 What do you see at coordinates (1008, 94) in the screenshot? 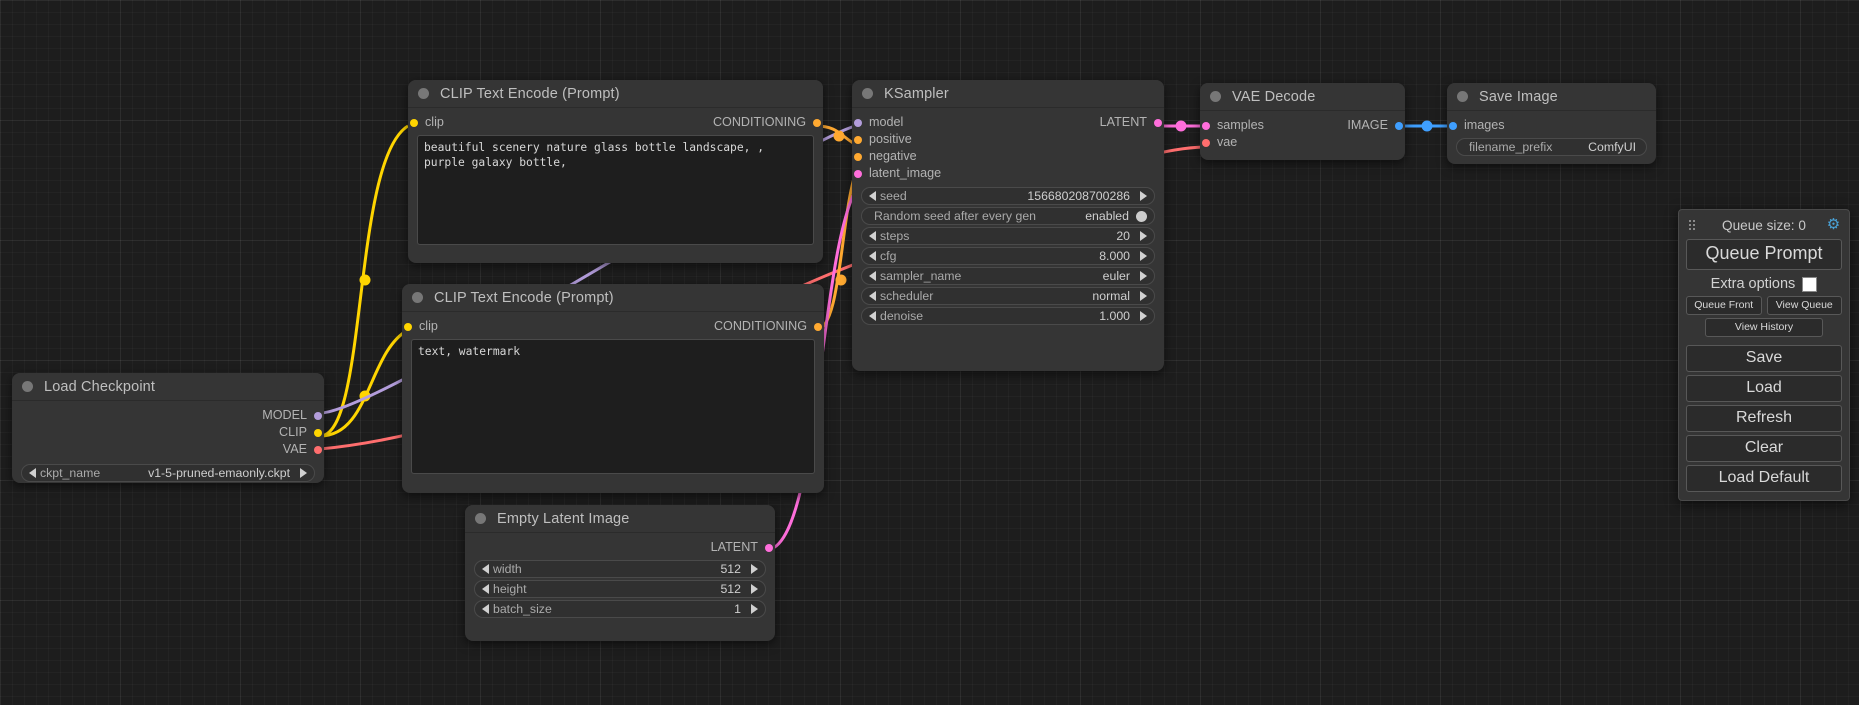
I see `node-title-ksampler: KSampler` at bounding box center [1008, 94].